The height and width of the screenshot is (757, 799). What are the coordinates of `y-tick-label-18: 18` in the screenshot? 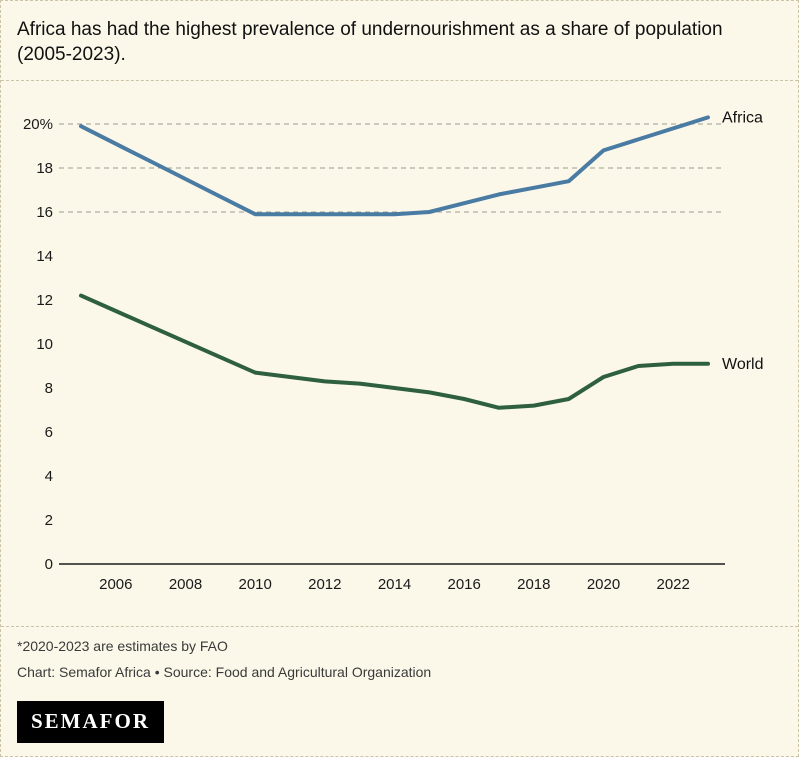 It's located at (44, 168).